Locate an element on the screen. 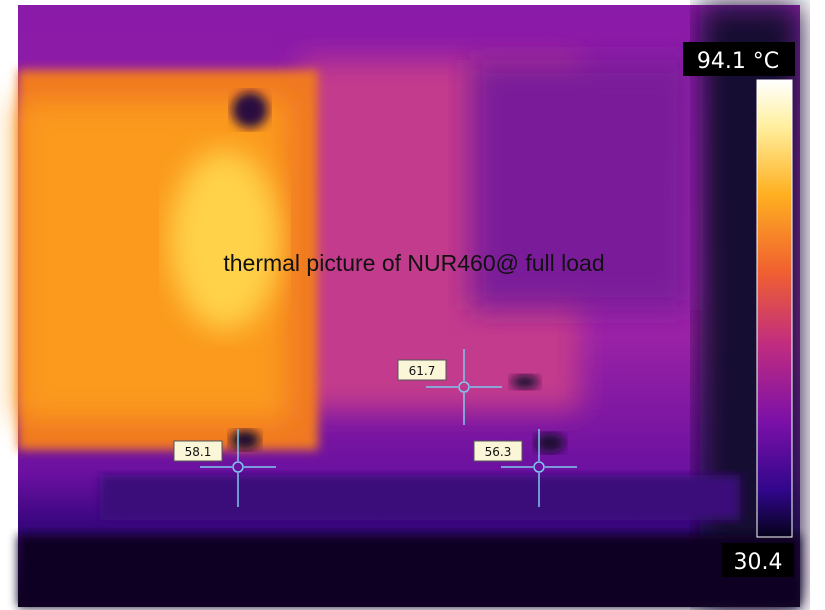 This screenshot has height=610, width=825. scale-max-bg is located at coordinates (739, 59).